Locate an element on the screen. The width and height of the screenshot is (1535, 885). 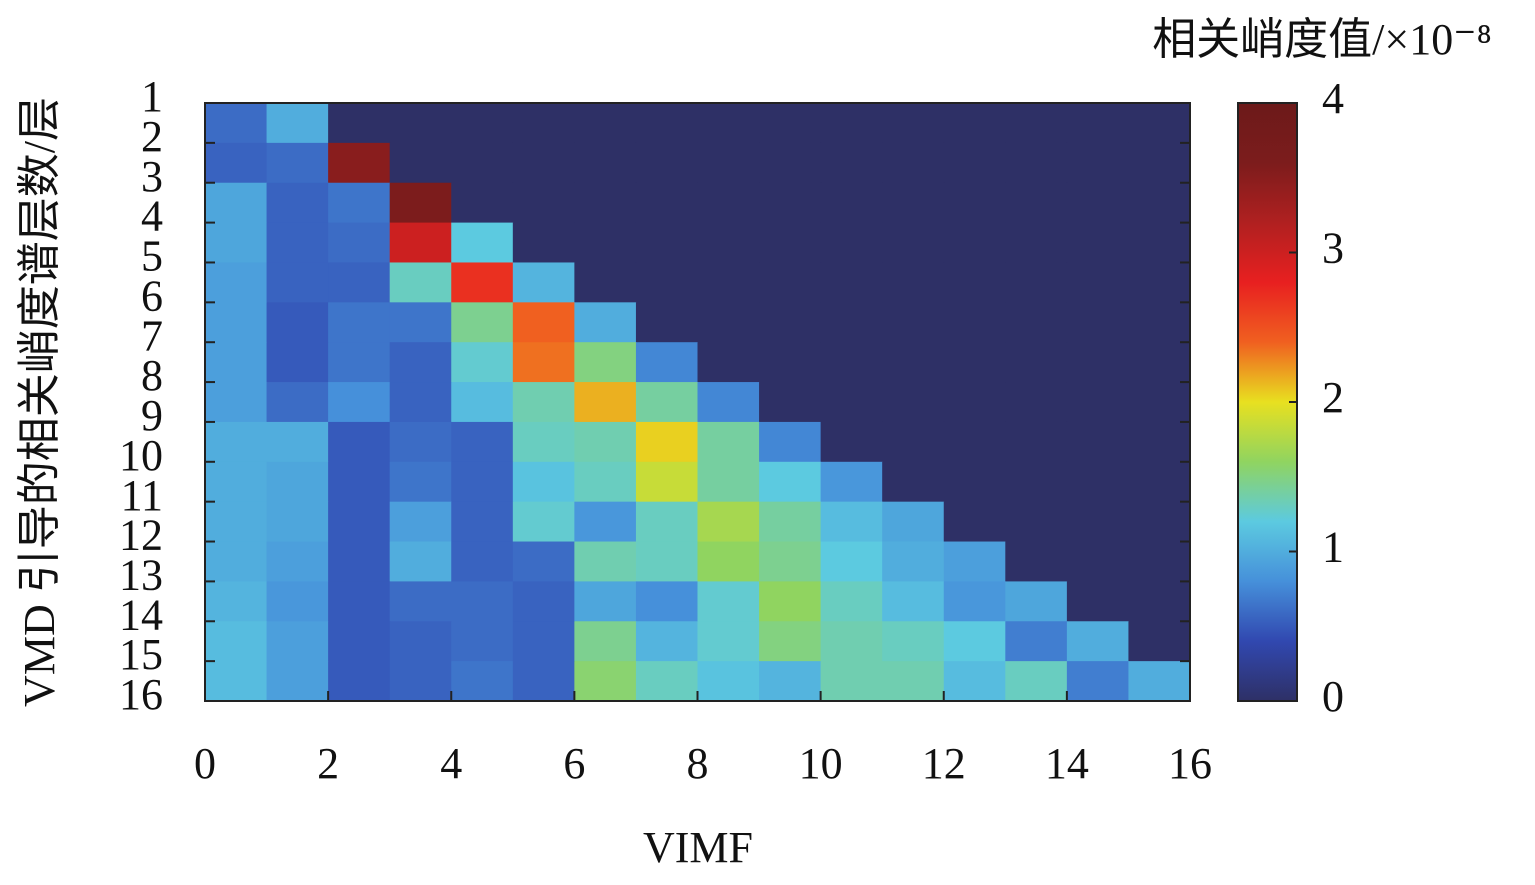
y-tick-label: 11 is located at coordinates (142, 495).